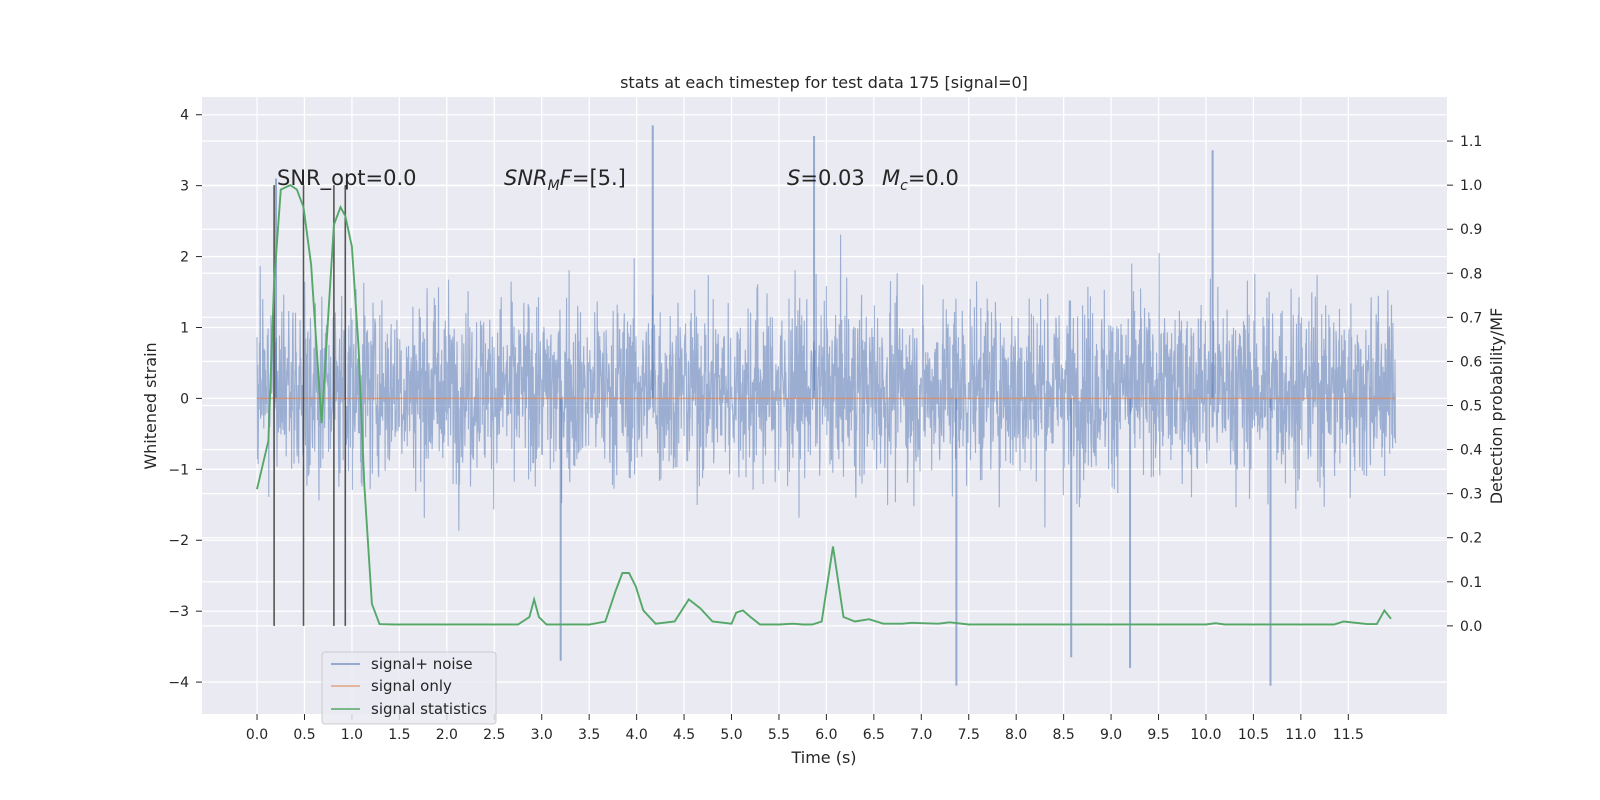 This screenshot has width=1600, height=800. I want to click on y-tick-label-left: 2, so click(184, 258).